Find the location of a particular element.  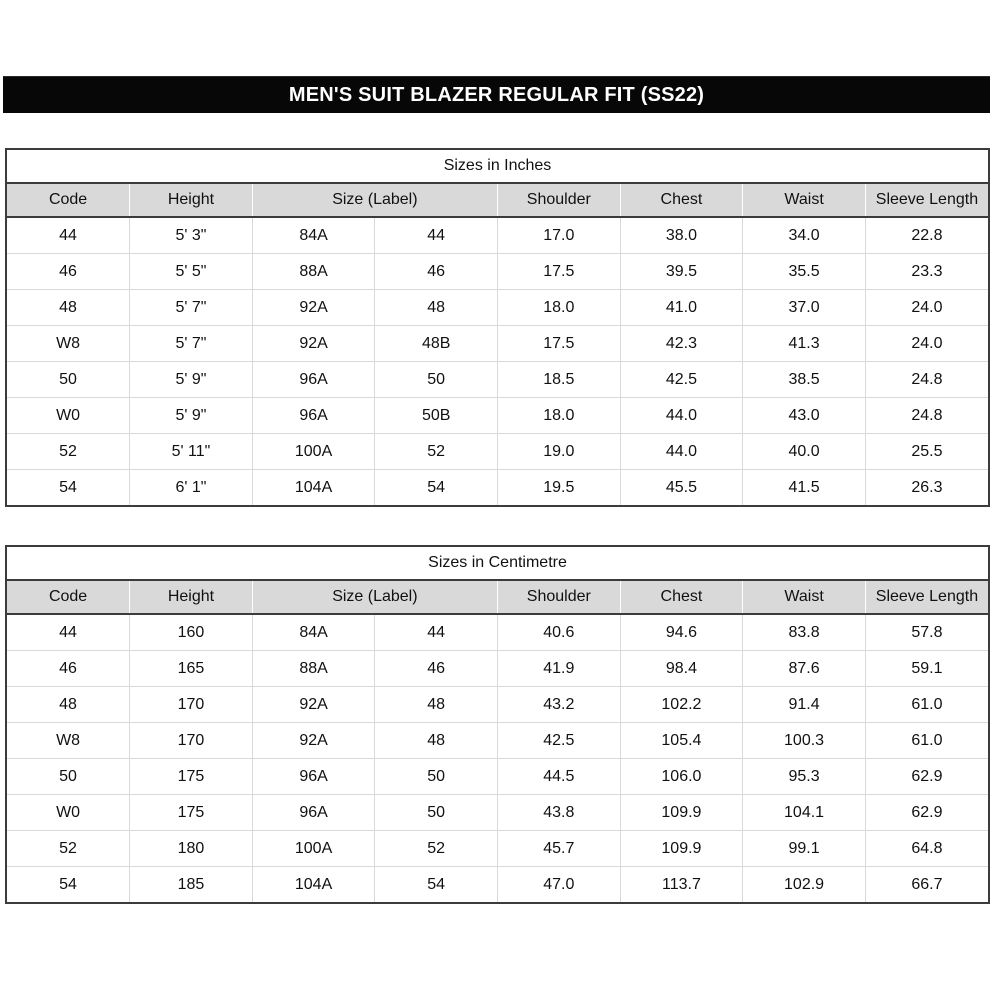

table-cell: 87.6 is located at coordinates (804, 668).